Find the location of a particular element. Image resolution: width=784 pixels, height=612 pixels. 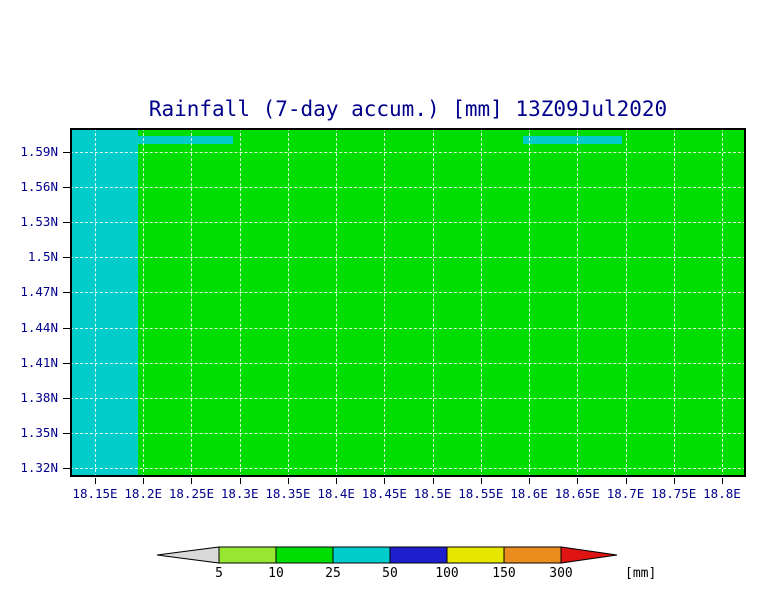

y-tick-label: 1.59N is located at coordinates (39, 151).